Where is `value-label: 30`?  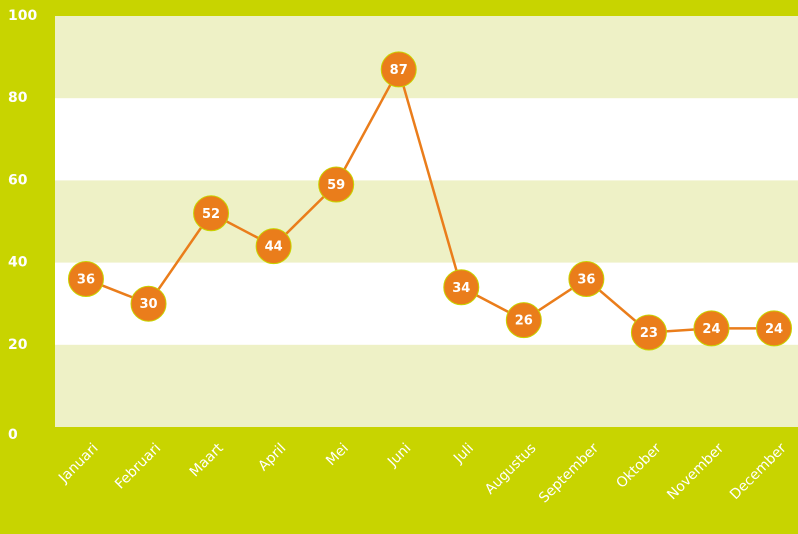
value-label: 30 is located at coordinates (148, 304).